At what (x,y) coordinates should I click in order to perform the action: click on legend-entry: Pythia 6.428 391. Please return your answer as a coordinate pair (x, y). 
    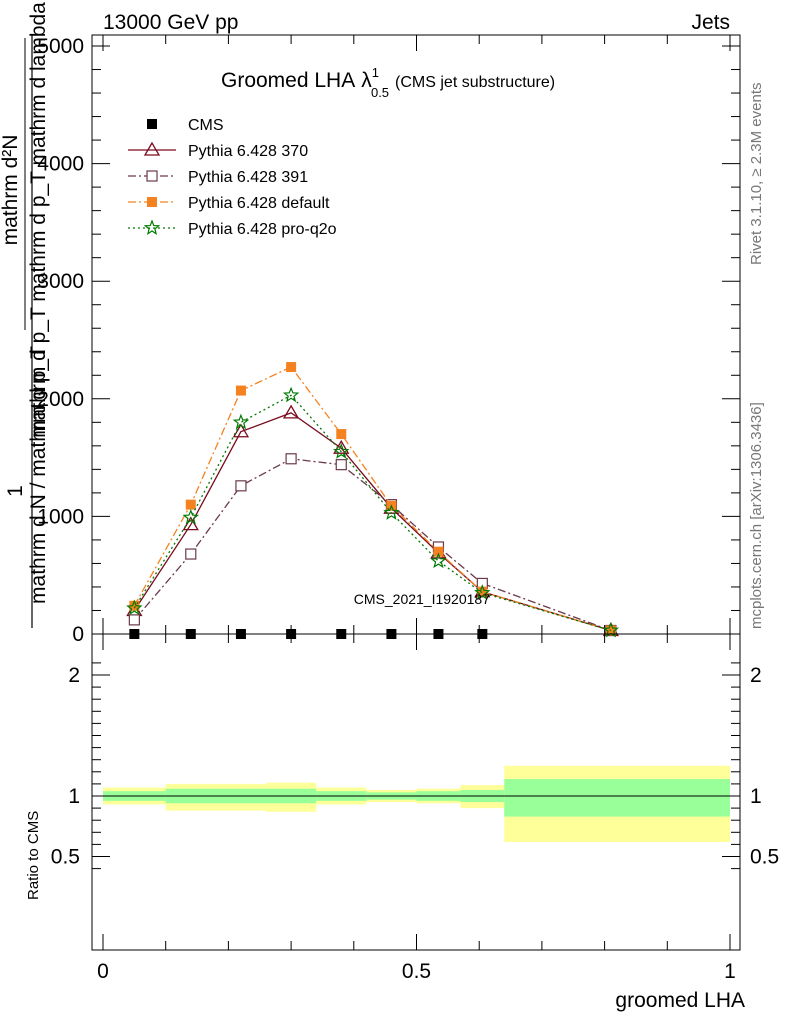
    Looking at the image, I should click on (218, 177).